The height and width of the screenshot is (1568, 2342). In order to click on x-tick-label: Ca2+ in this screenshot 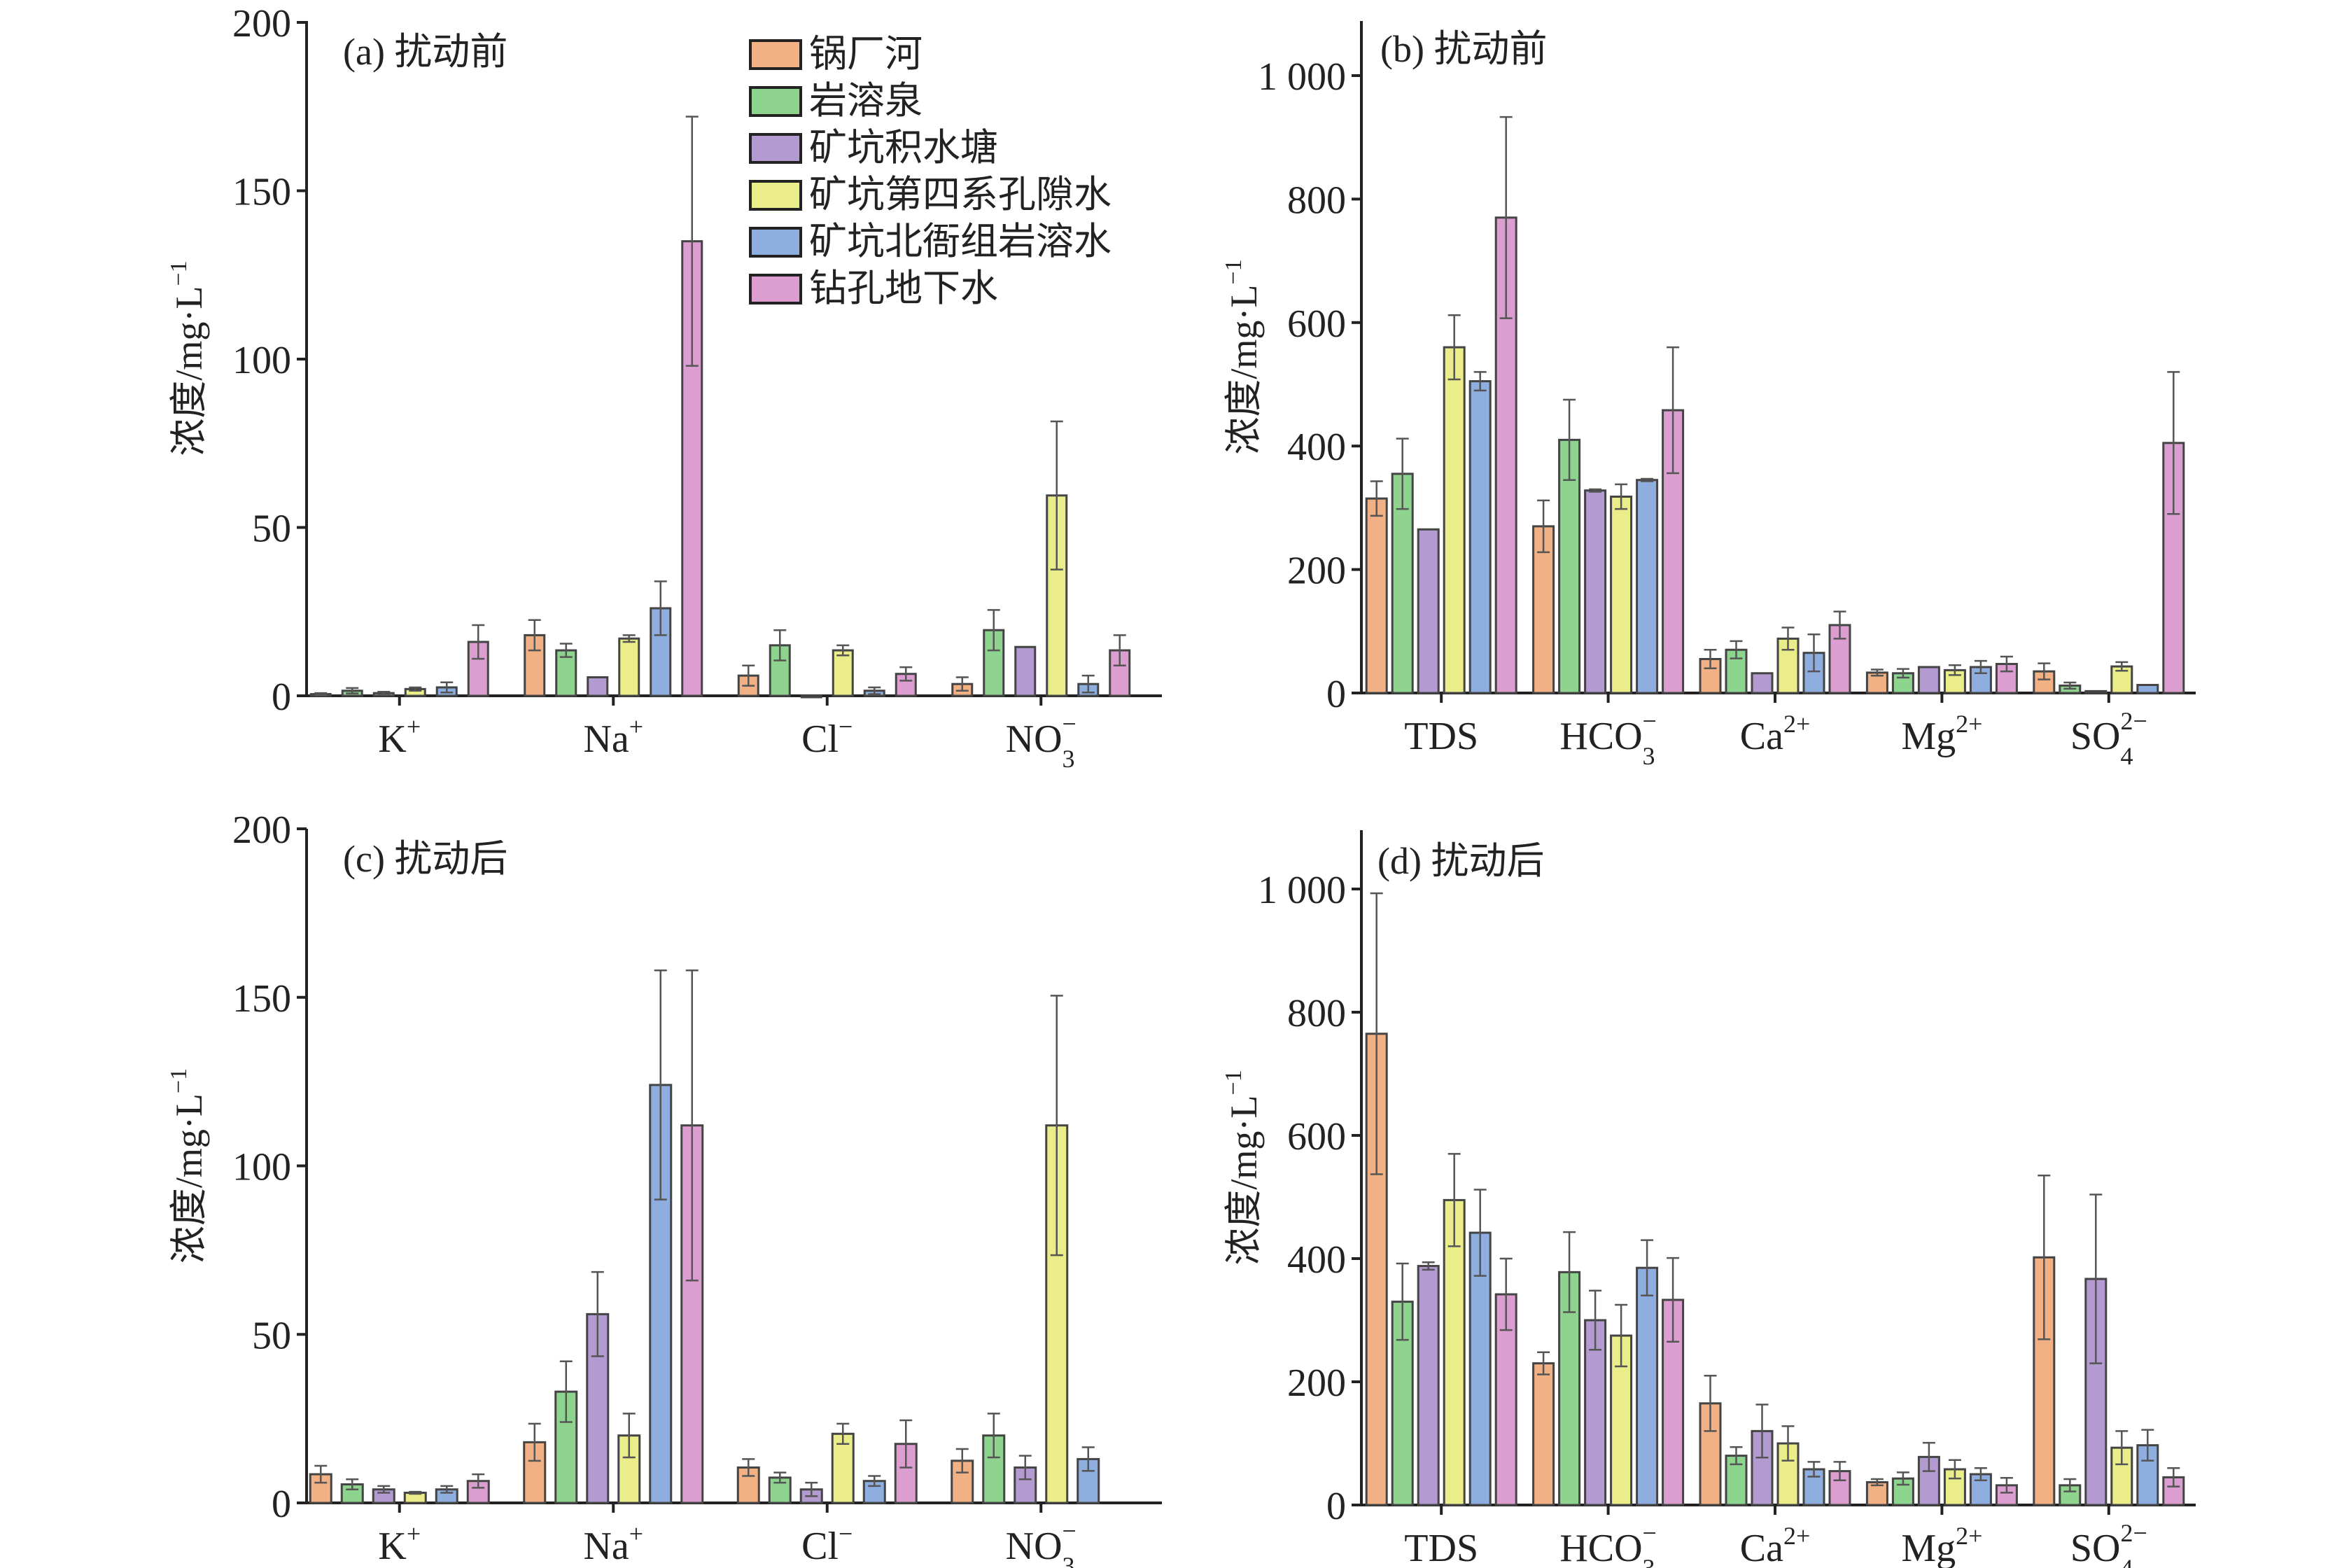, I will do `click(1775, 1545)`.